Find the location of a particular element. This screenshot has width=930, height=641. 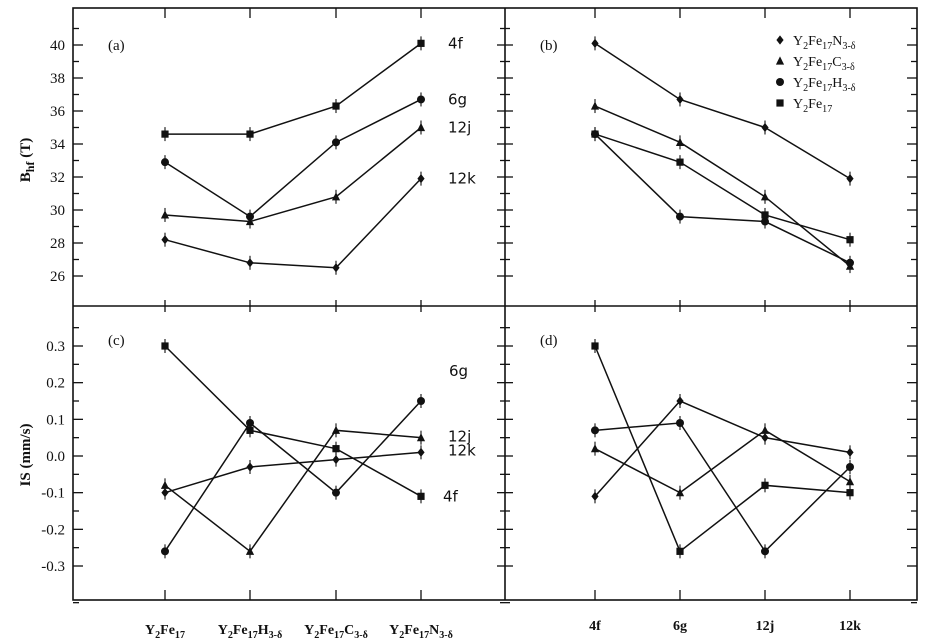

series-1: 6g is located at coordinates (314, 460).